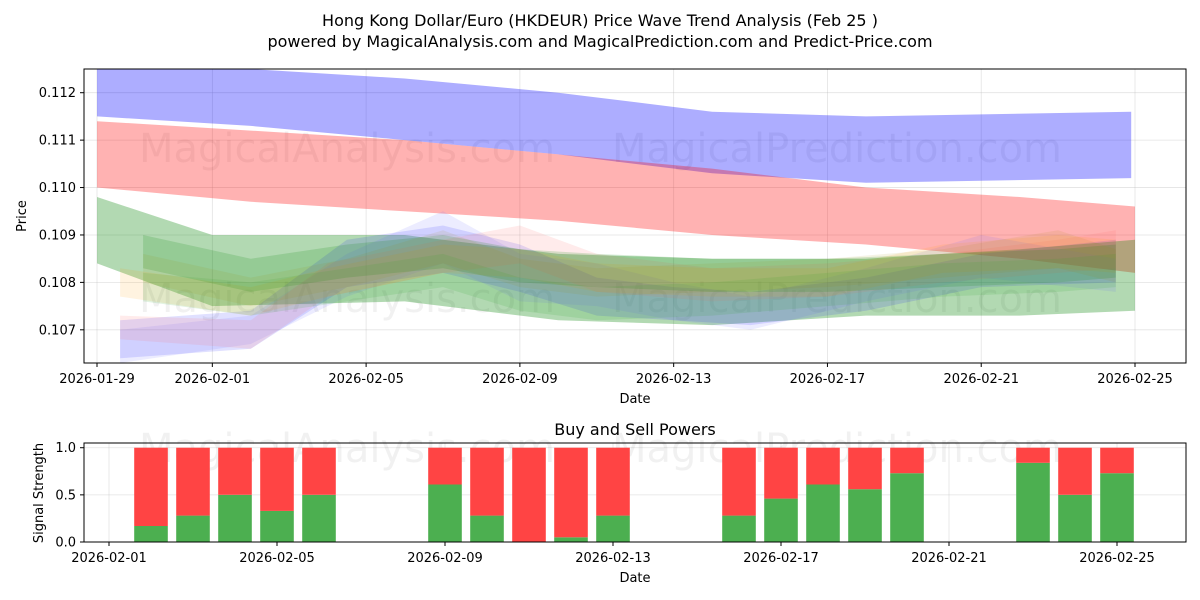 The height and width of the screenshot is (600, 1200). Describe the element at coordinates (97, 379) in the screenshot. I see `price-x-tick-label: 2026-01-29` at that location.